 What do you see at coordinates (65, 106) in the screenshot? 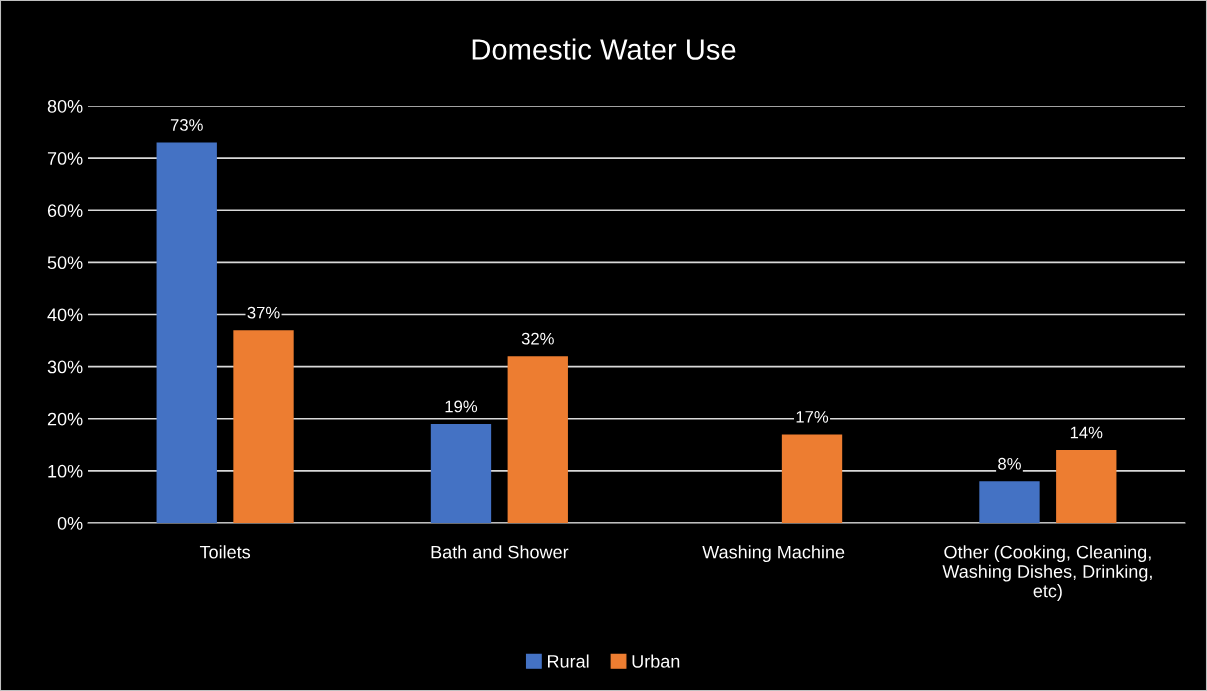
I see `y-tick-label: 80%` at bounding box center [65, 106].